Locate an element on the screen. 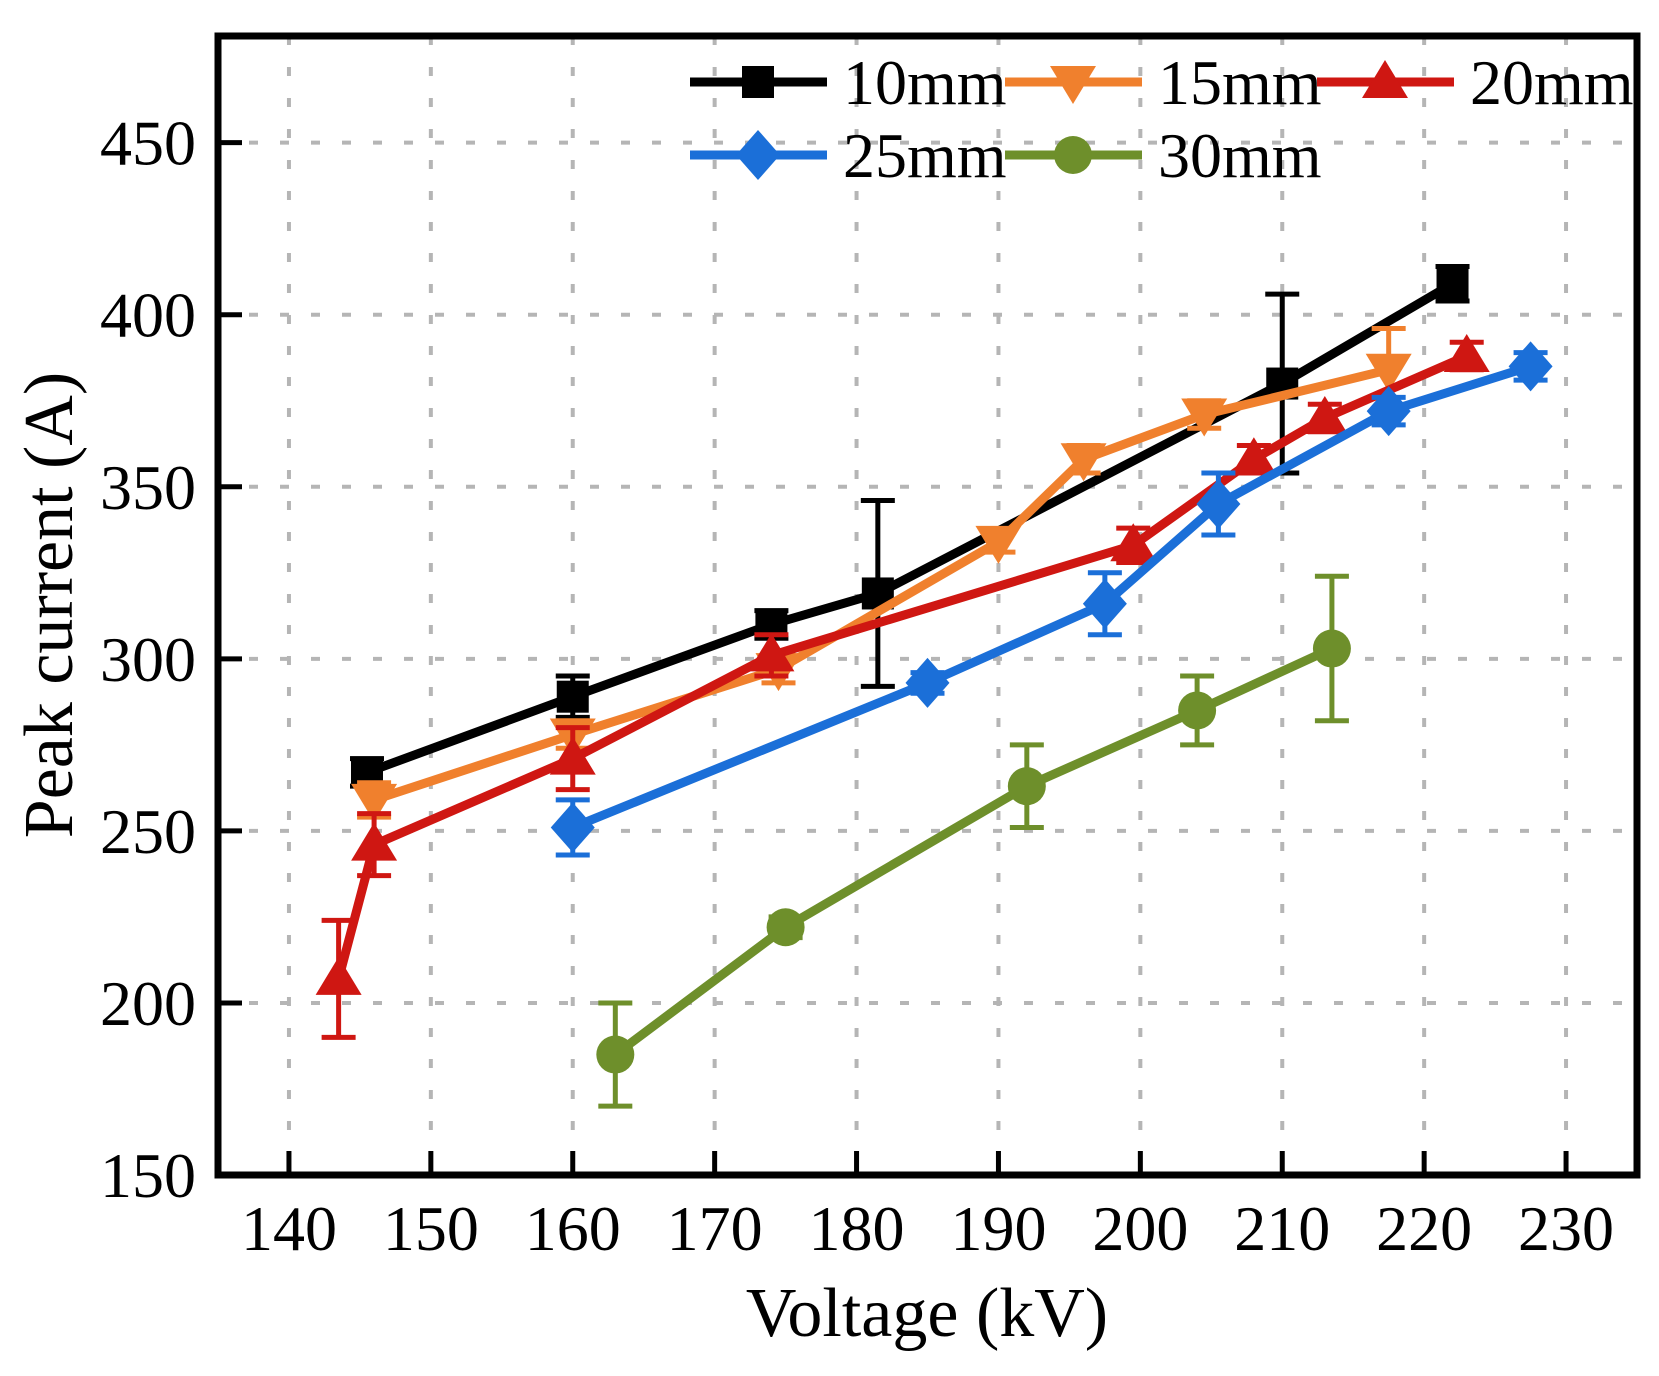 Image resolution: width=1659 pixels, height=1376 pixels. y-axis-title: Peak current (A) is located at coordinates (49, 605).